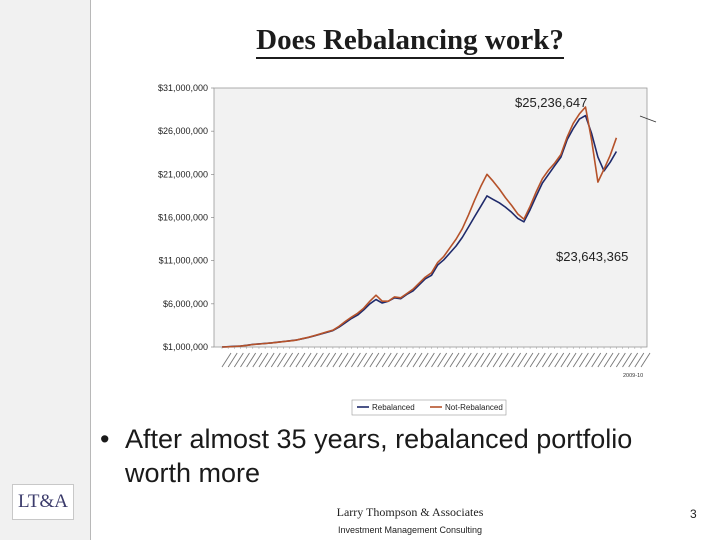 The height and width of the screenshot is (540, 720). What do you see at coordinates (185, 304) in the screenshot?
I see `y-tick-label: $6,000,000` at bounding box center [185, 304].